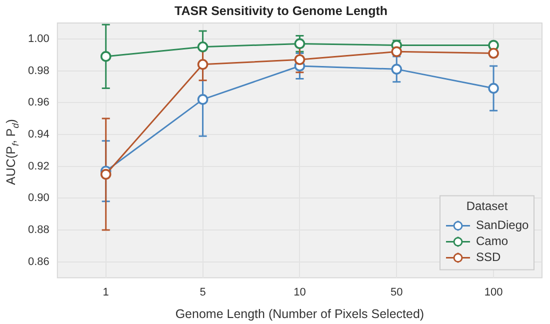 The width and height of the screenshot is (550, 324). Describe the element at coordinates (39, 230) in the screenshot. I see `y-tick-label: 0.88` at that location.